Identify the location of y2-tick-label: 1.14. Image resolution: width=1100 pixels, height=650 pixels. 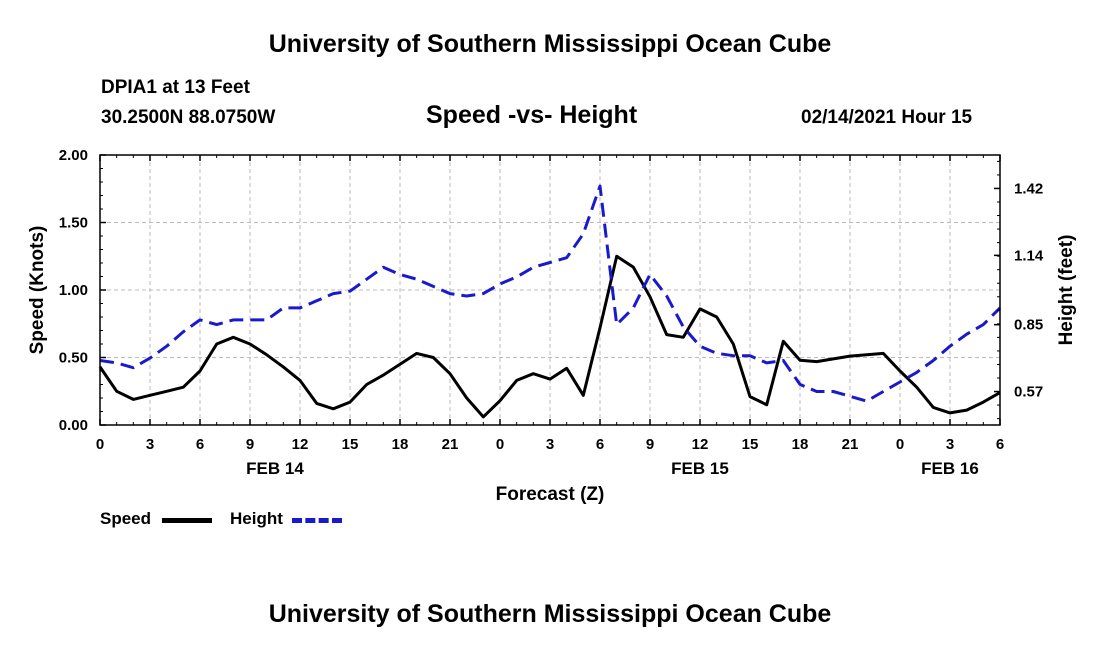
(1029, 255).